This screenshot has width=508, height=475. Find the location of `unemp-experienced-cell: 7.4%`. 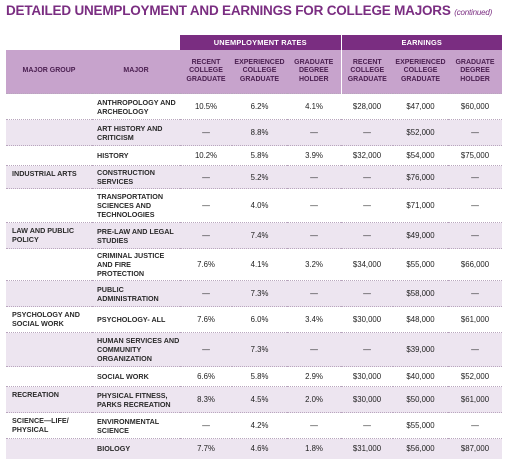

unemp-experienced-cell: 7.4% is located at coordinates (259, 235).